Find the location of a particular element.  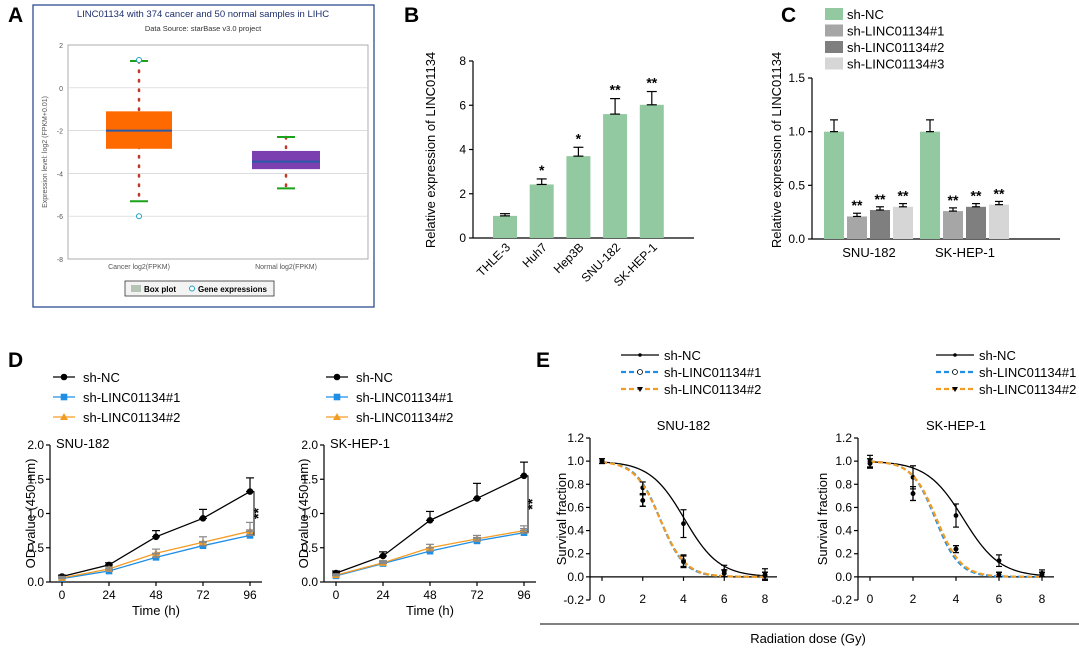

panel-b-ylabel: Relative expression of LINC01134 is located at coordinates (430, 150).